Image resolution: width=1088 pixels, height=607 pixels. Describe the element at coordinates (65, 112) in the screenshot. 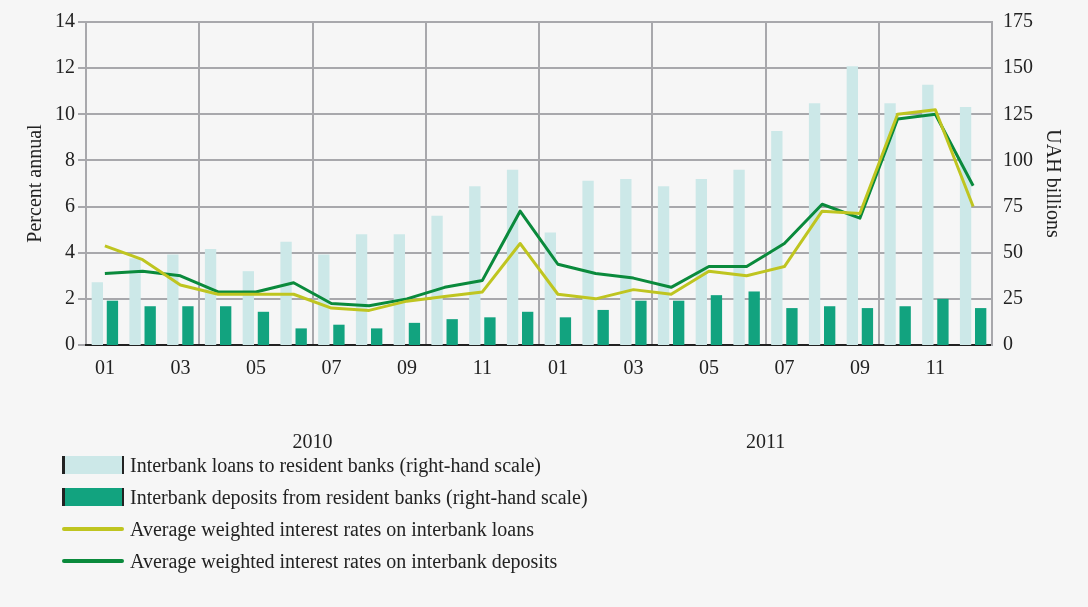

I see `y-tick-label: 10` at that location.